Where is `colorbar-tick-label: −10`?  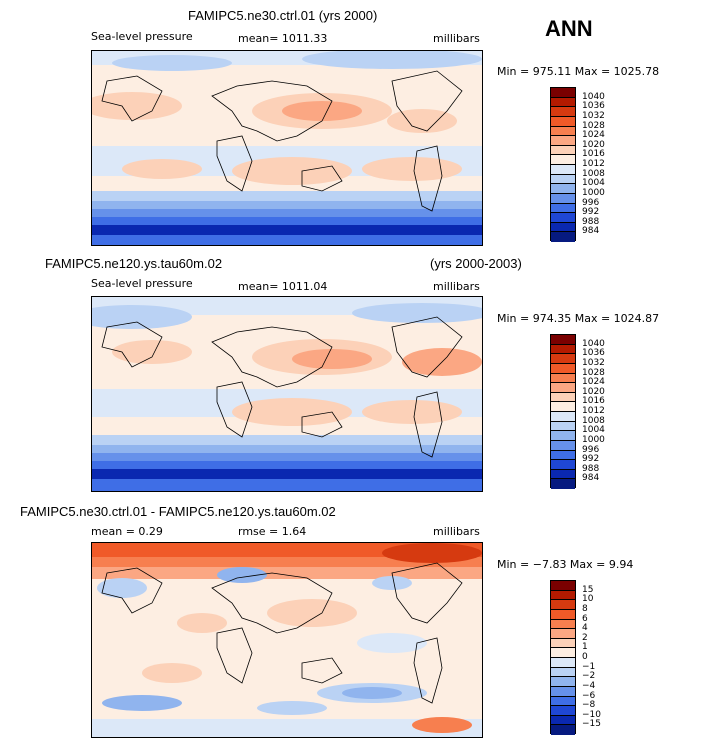 colorbar-tick-label: −10 is located at coordinates (591, 714).